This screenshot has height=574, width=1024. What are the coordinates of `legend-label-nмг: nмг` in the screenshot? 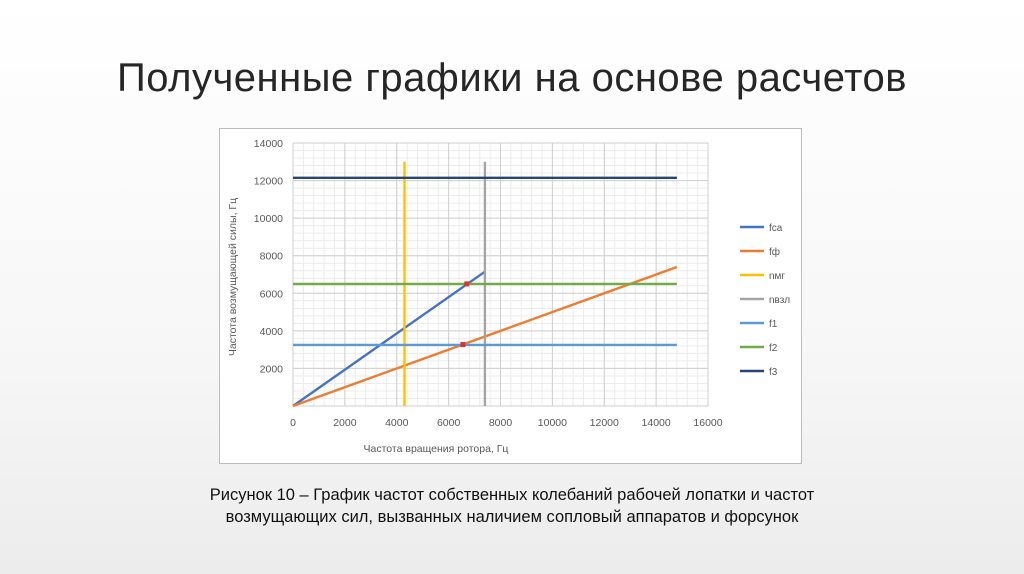 It's located at (777, 276).